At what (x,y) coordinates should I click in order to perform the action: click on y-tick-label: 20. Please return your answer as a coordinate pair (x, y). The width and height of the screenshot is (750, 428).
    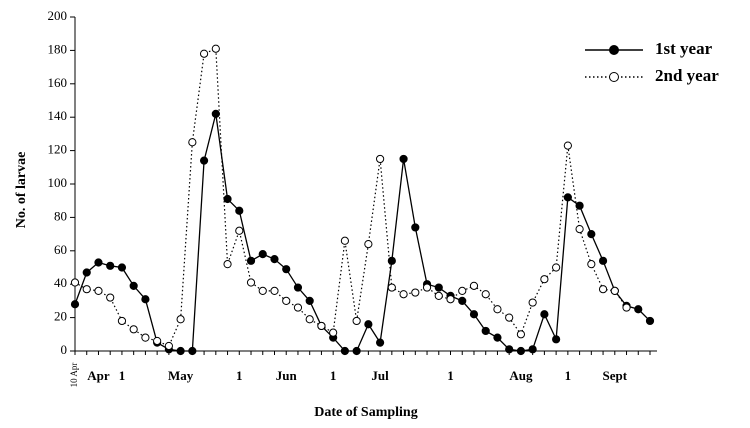
    Looking at the image, I should click on (60, 316).